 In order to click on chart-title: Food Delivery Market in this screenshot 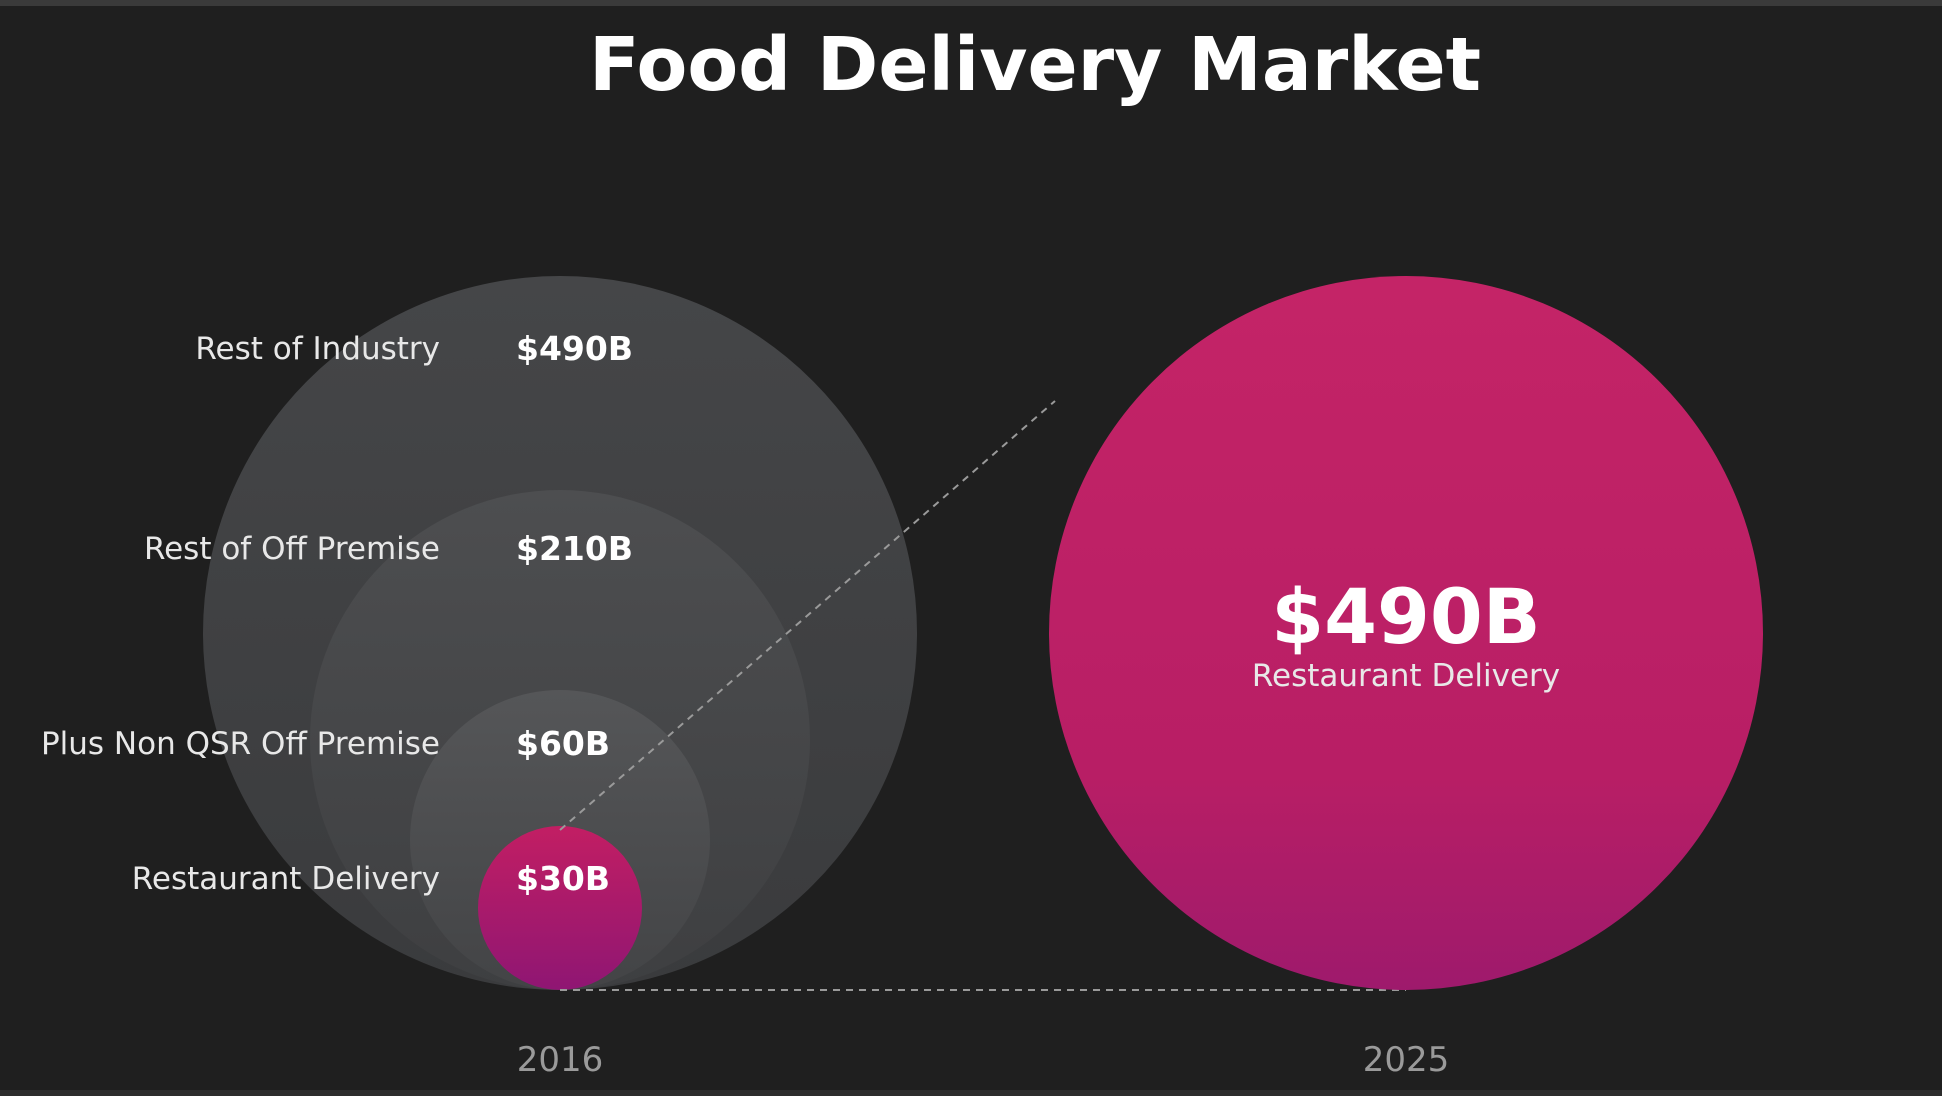, I will do `click(1035, 65)`.